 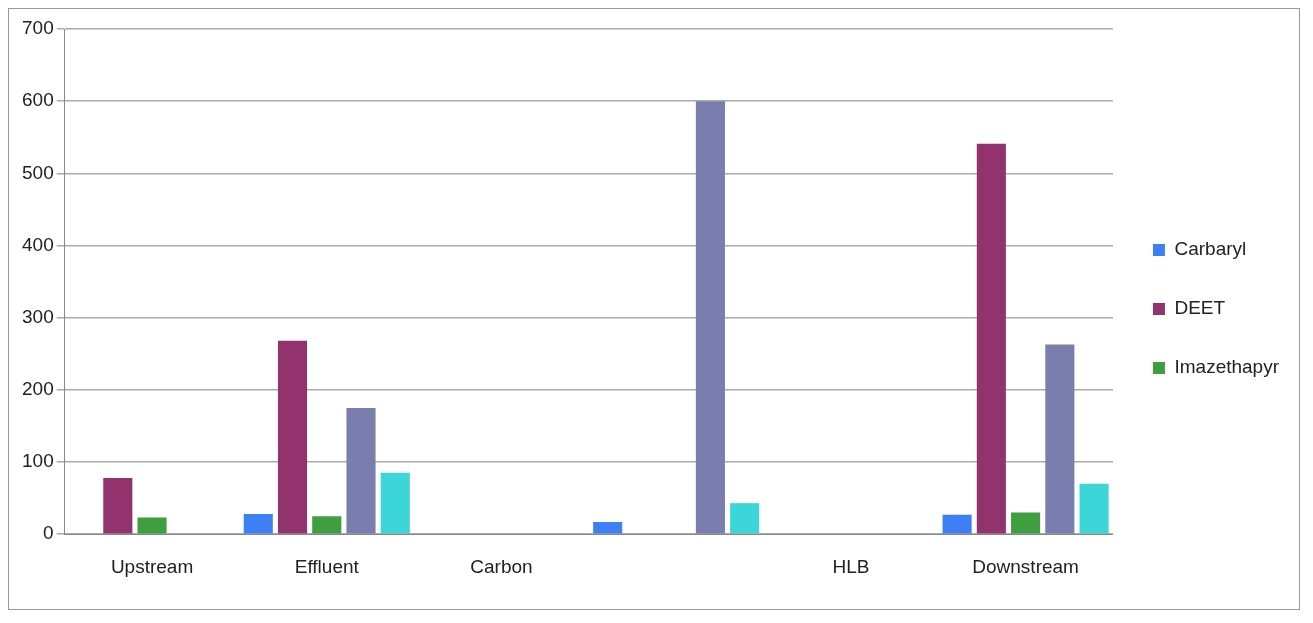 I want to click on y-tick-label: 200, so click(x=38, y=389).